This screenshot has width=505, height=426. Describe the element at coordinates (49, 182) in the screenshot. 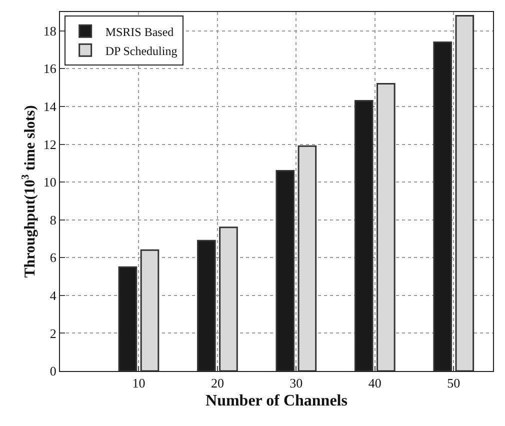

I see `y-tick-label: 10` at that location.